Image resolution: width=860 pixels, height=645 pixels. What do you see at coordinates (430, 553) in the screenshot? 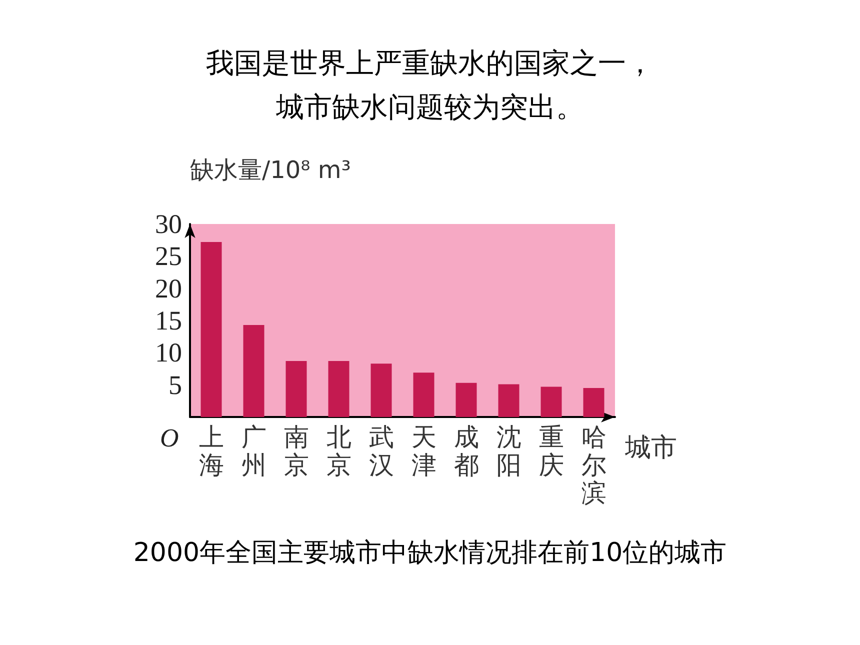
I see `text: 2000年全国主要城市中缺水情况排在前10位的城市` at bounding box center [430, 553].